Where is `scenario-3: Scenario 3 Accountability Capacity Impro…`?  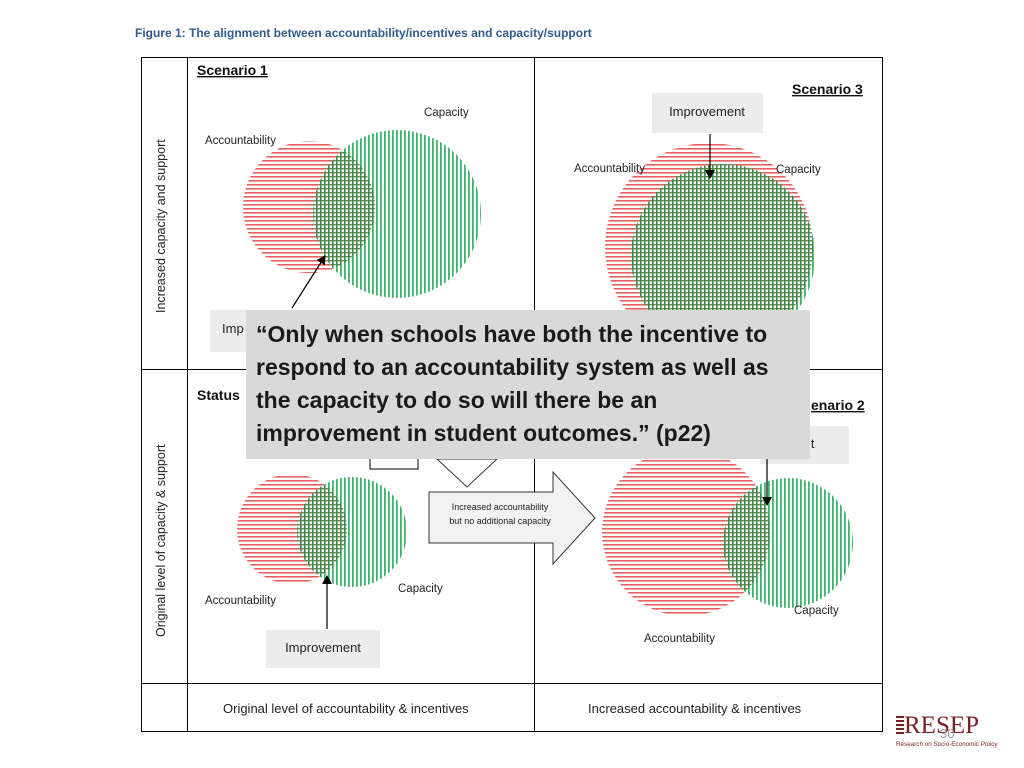 scenario-3: Scenario 3 Accountability Capacity Impro… is located at coordinates (718, 216).